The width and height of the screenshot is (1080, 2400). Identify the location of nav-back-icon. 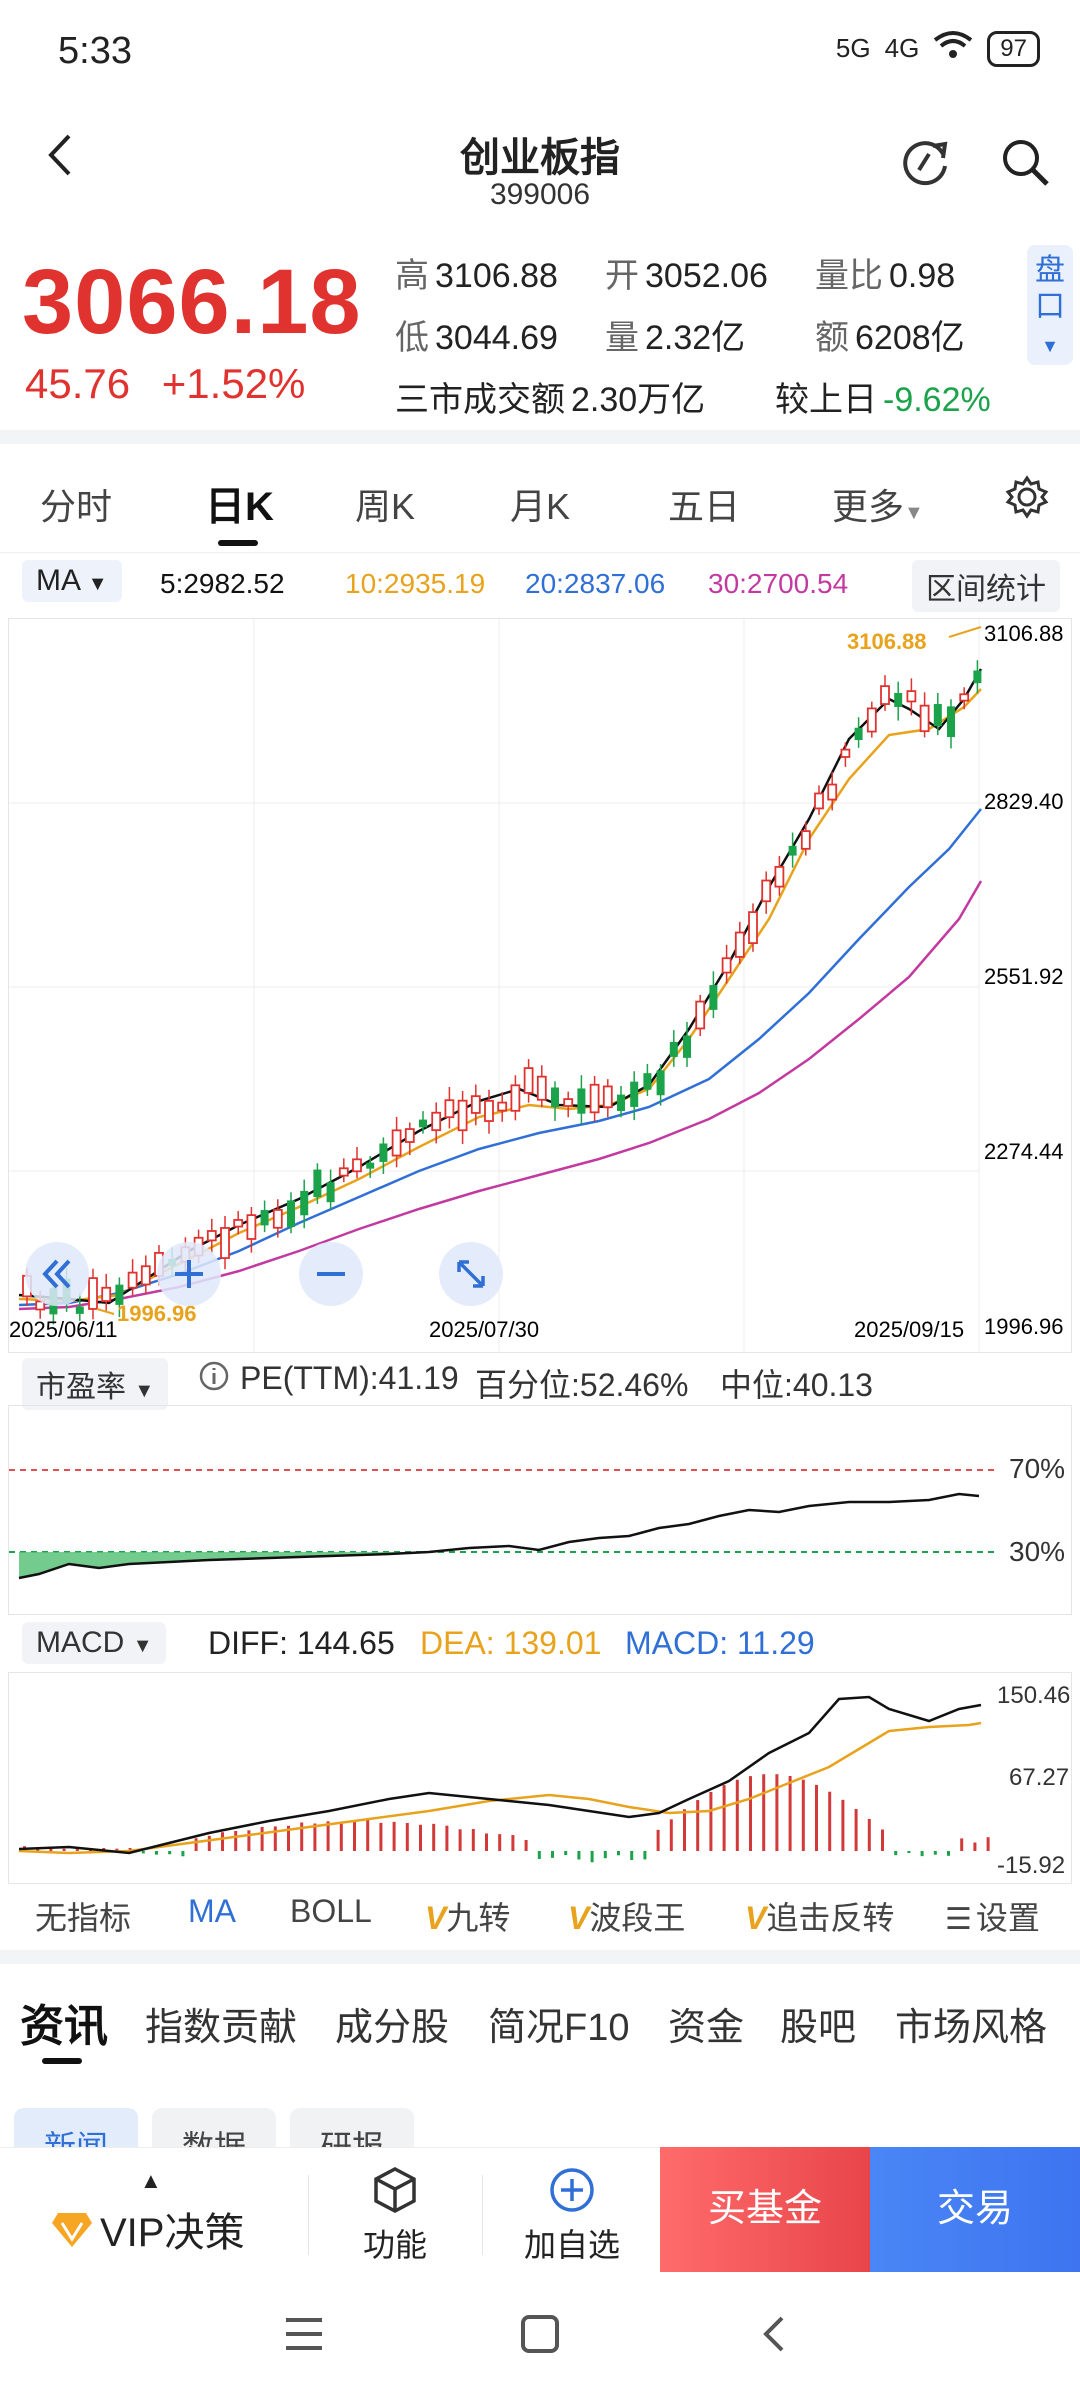
(773, 2336).